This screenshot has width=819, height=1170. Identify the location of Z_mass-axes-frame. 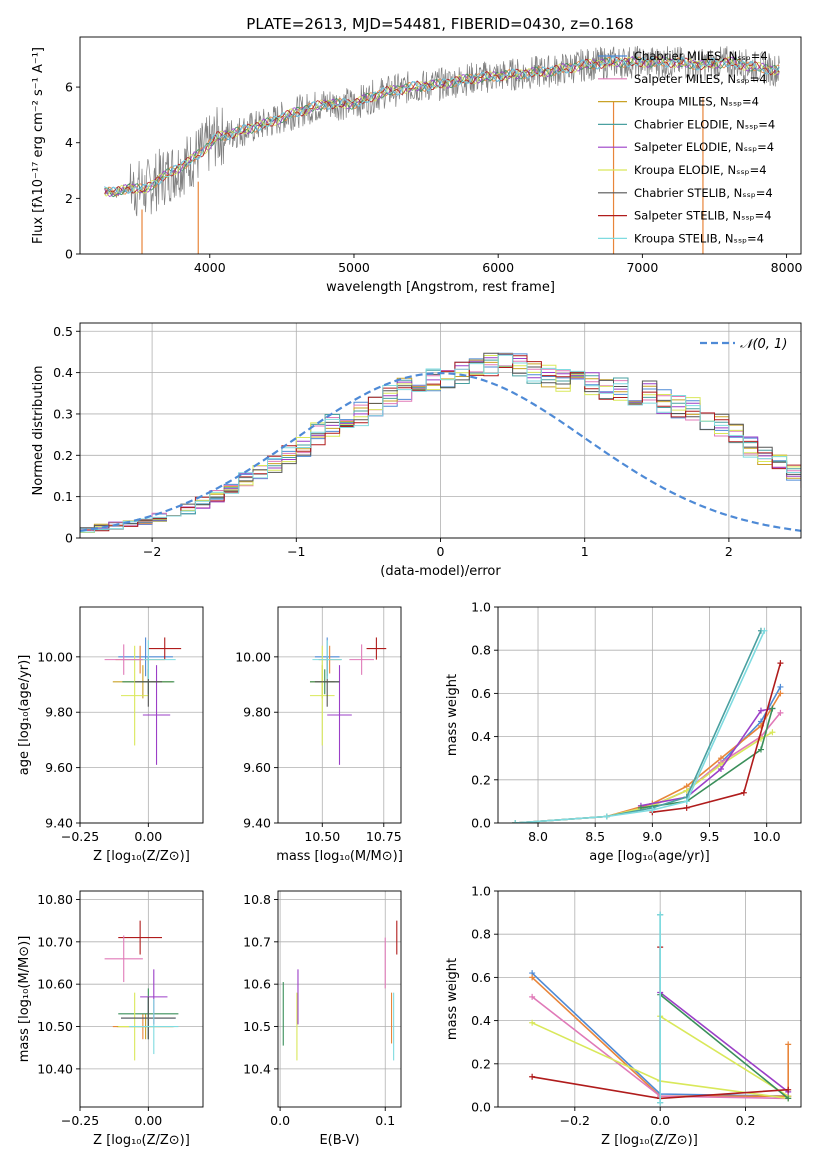
(141, 999).